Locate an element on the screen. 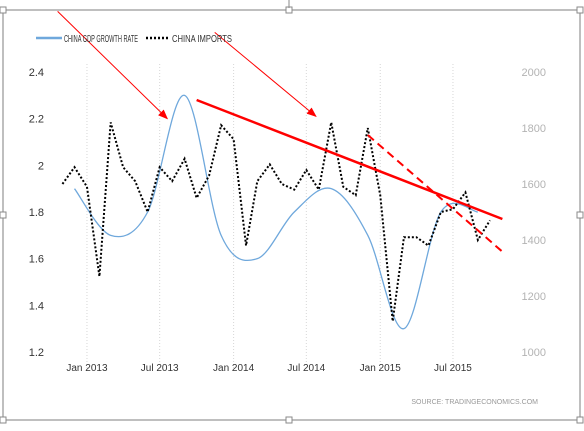  right-y-tick-label: 2000 is located at coordinates (534, 73).